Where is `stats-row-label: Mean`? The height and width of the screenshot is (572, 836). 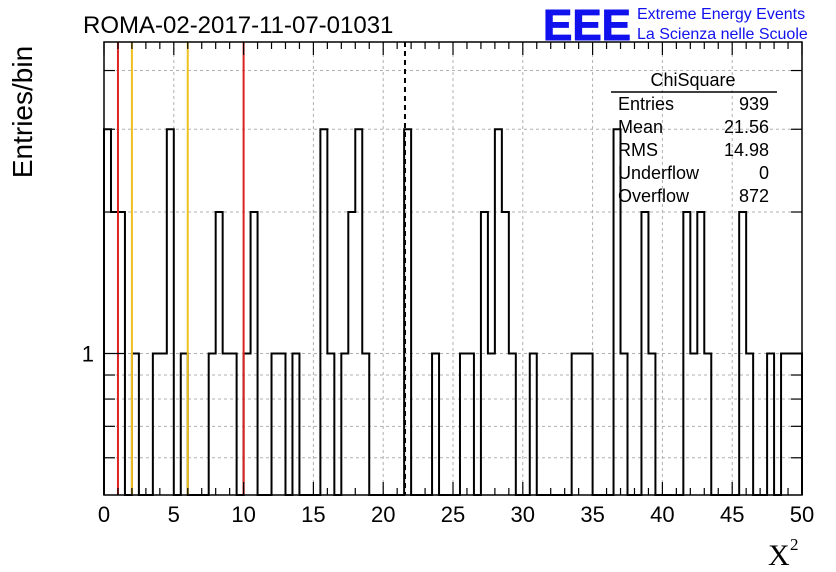 stats-row-label: Mean is located at coordinates (640, 127).